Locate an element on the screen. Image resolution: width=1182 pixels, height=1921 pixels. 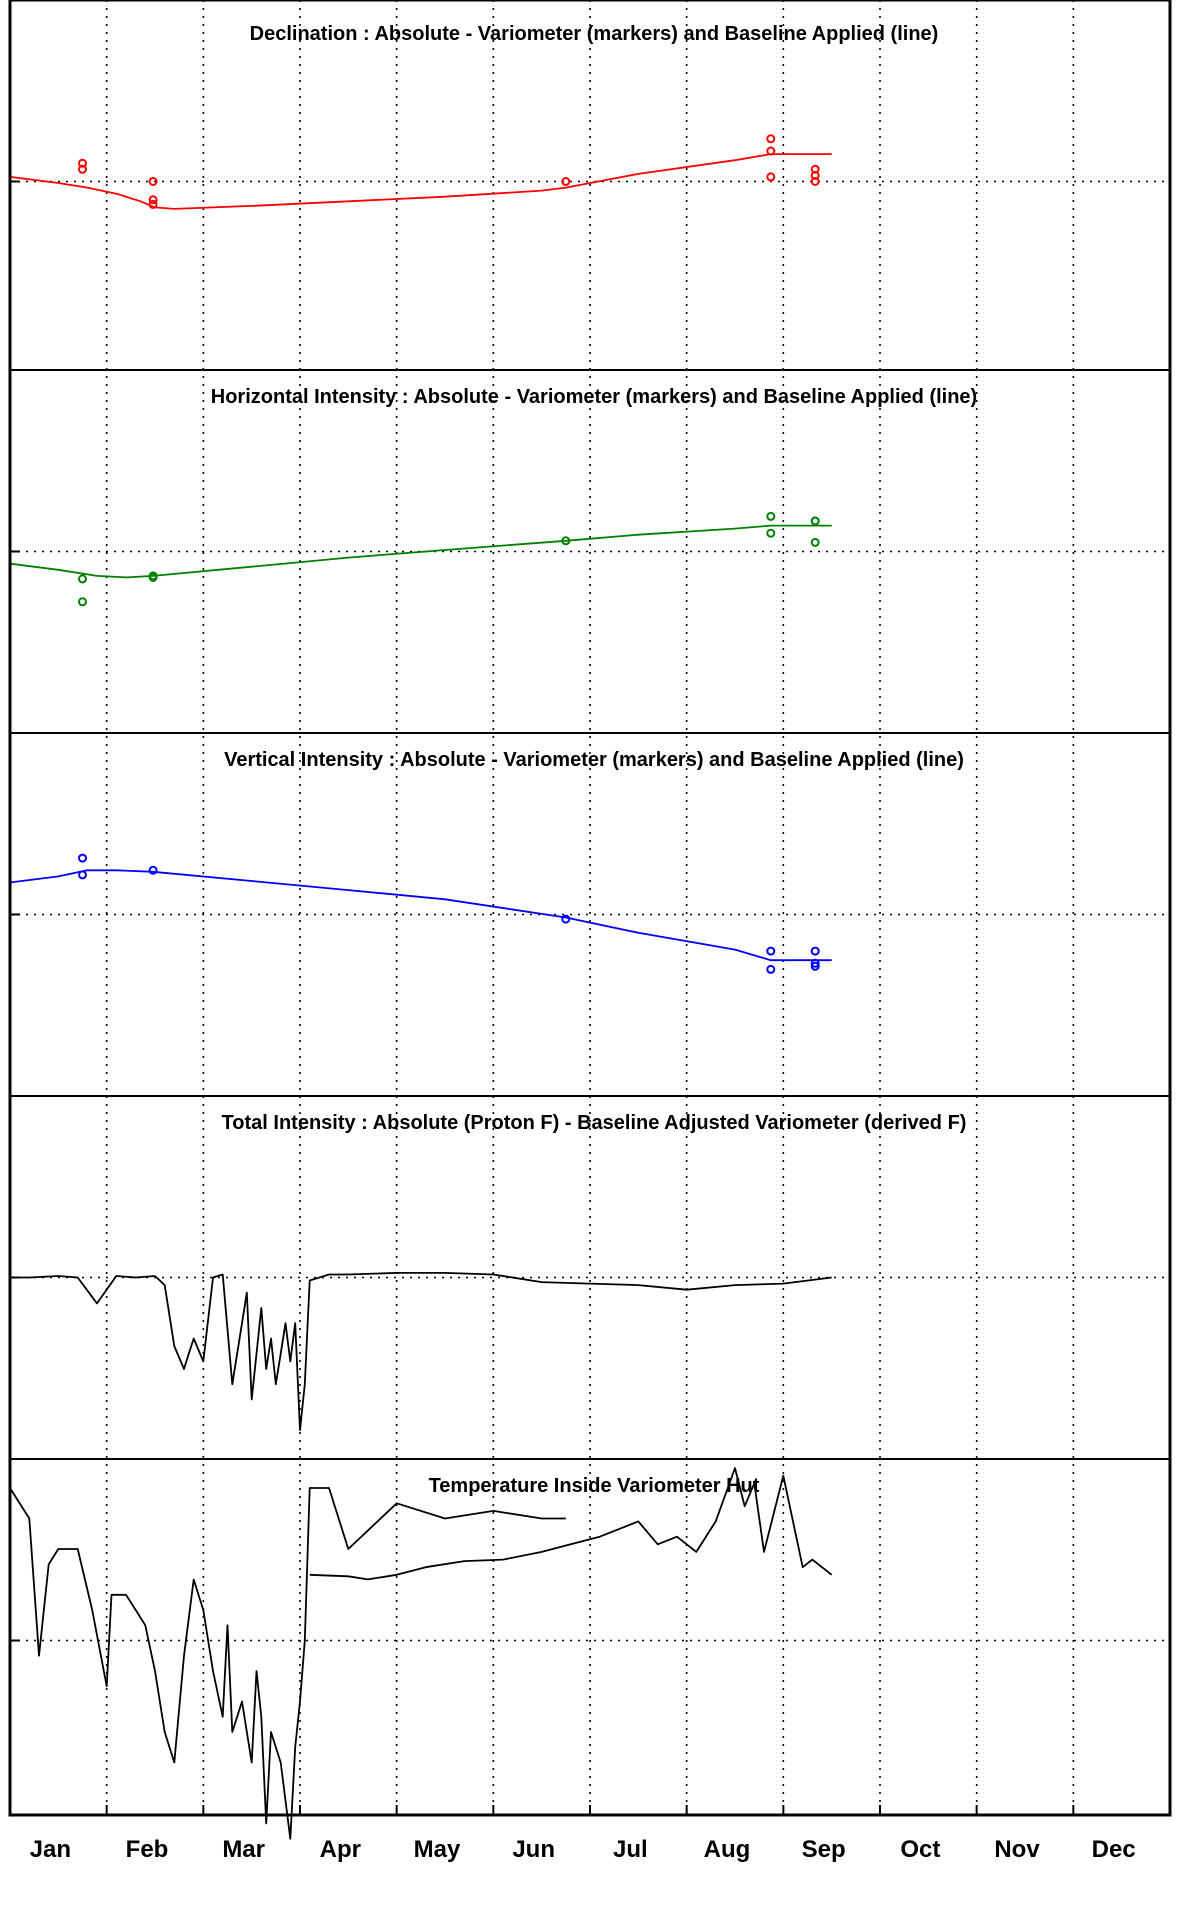
month-label-sep: Sep is located at coordinates (824, 1849).